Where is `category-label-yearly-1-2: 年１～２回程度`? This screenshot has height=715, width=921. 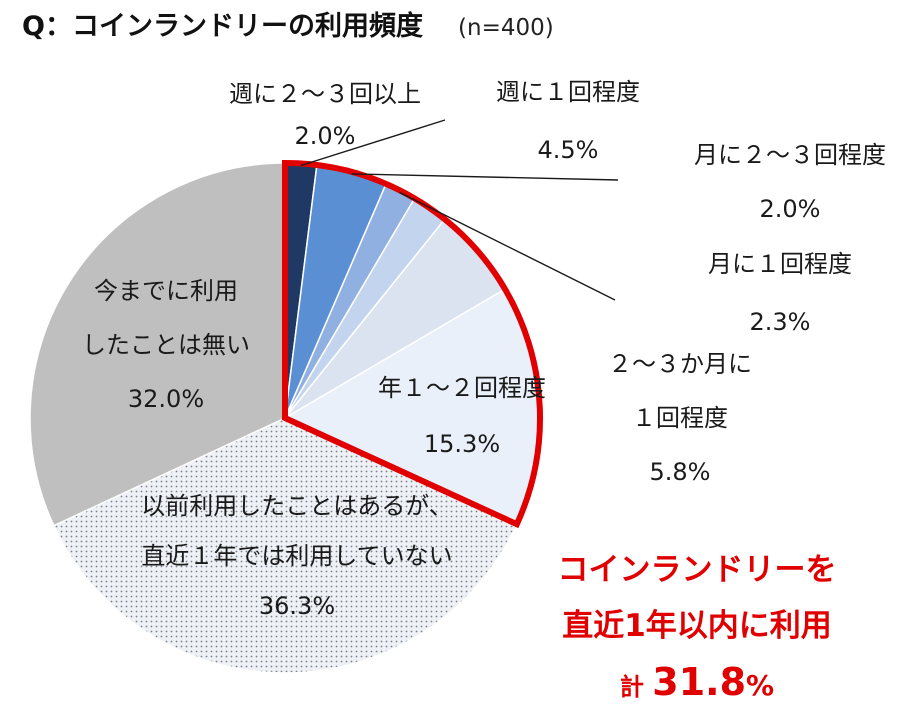 category-label-yearly-1-2: 年１～２回程度 is located at coordinates (462, 388).